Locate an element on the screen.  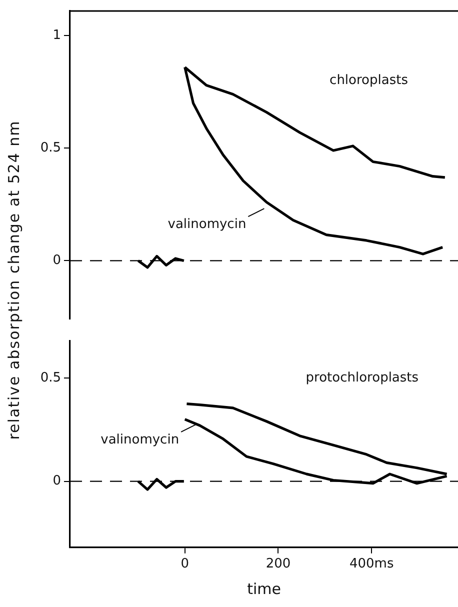
y-axis-title: relative absorption change at 524 nm is located at coordinates (14, 280).